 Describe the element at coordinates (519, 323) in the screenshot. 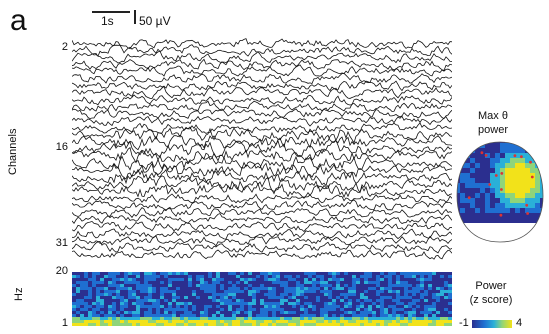

I see `colorbar-max-label: 4` at that location.